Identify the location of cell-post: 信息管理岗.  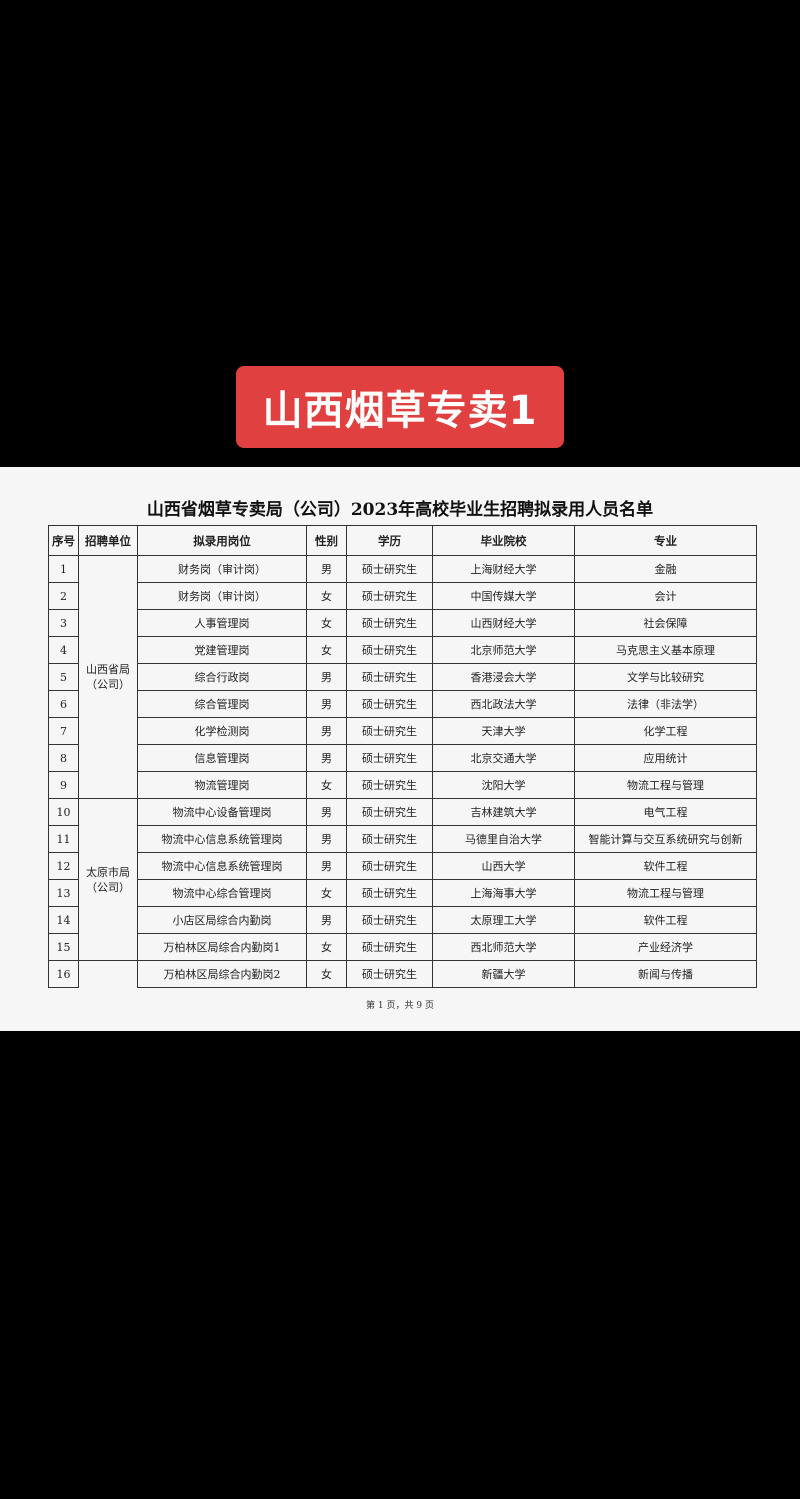
(222, 758).